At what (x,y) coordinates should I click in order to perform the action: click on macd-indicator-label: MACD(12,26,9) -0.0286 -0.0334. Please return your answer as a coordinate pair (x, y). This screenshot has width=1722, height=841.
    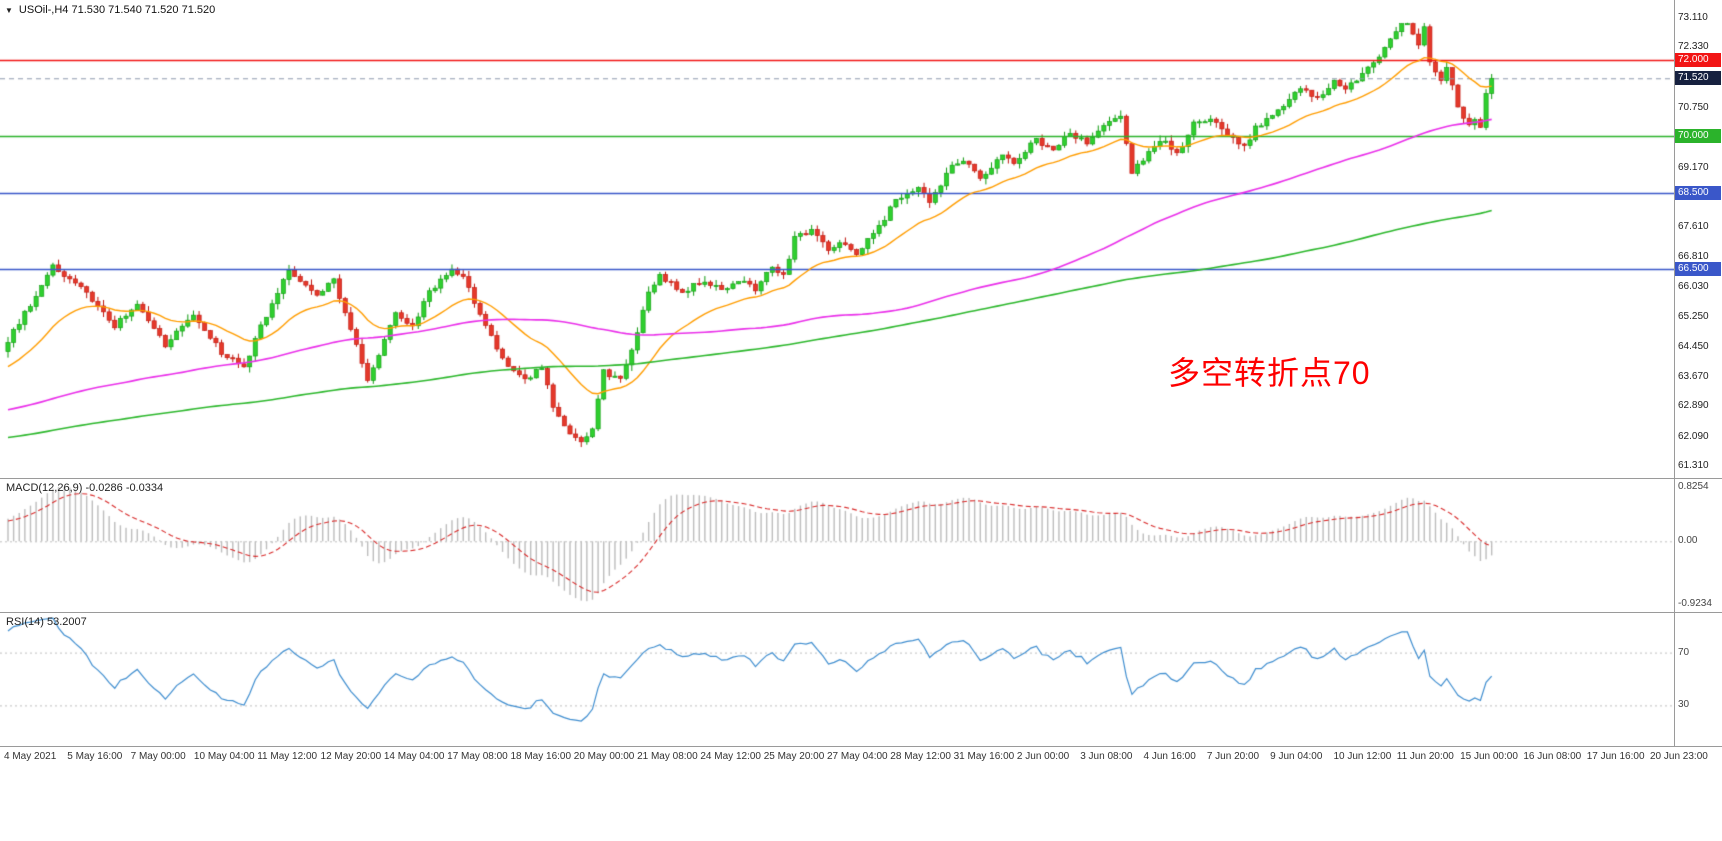
    Looking at the image, I should click on (85, 488).